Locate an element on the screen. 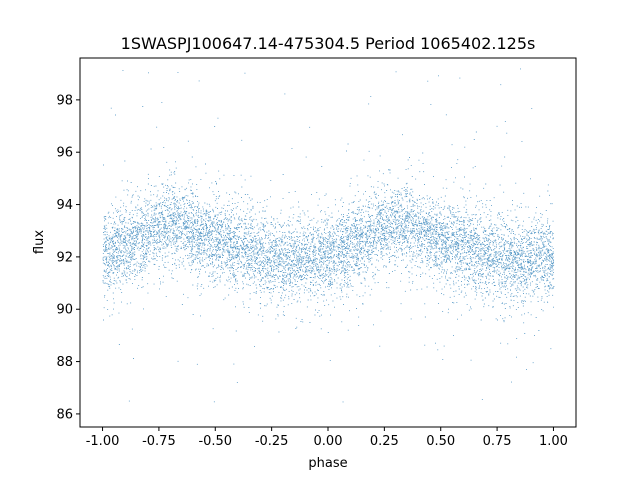 The height and width of the screenshot is (480, 640). x-axis-label: phase is located at coordinates (327, 463).